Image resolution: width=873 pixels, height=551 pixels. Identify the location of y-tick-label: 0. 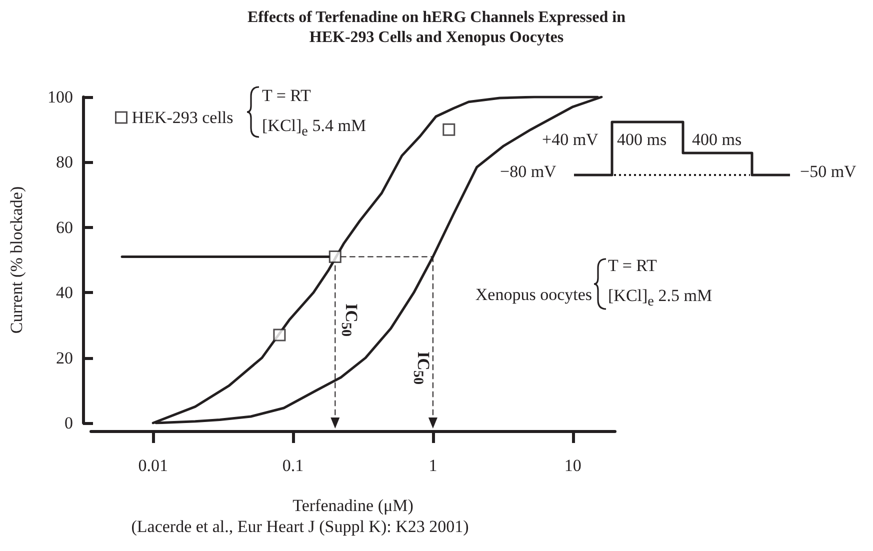
(68, 423).